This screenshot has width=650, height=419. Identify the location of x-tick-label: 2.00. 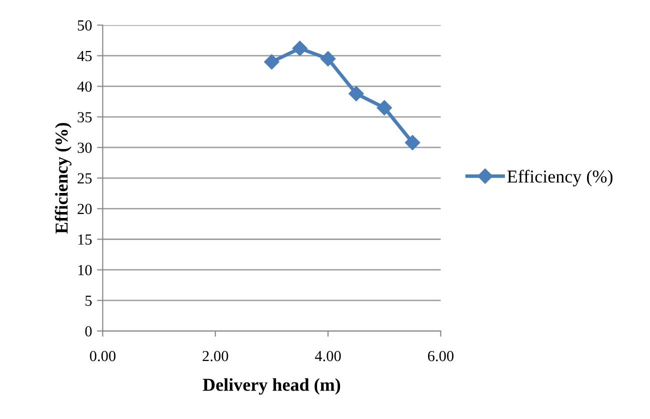
(215, 356).